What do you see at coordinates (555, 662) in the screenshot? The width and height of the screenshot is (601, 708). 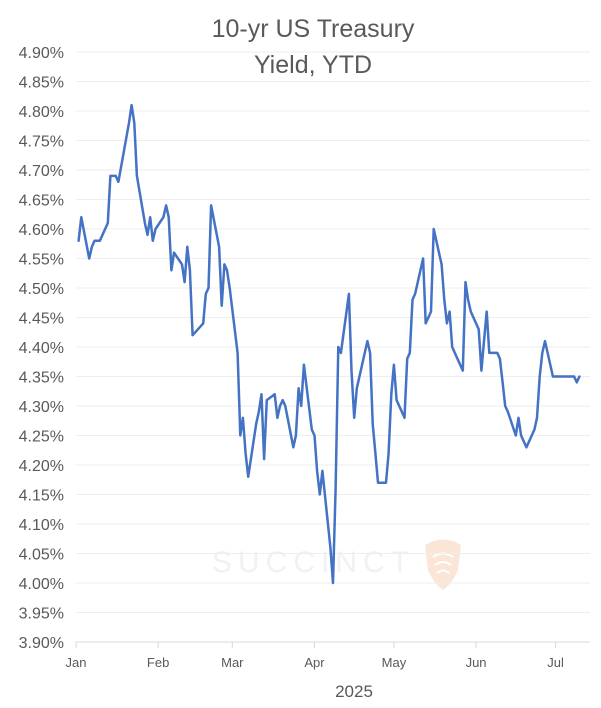 I see `x-tick-label: Jul` at bounding box center [555, 662].